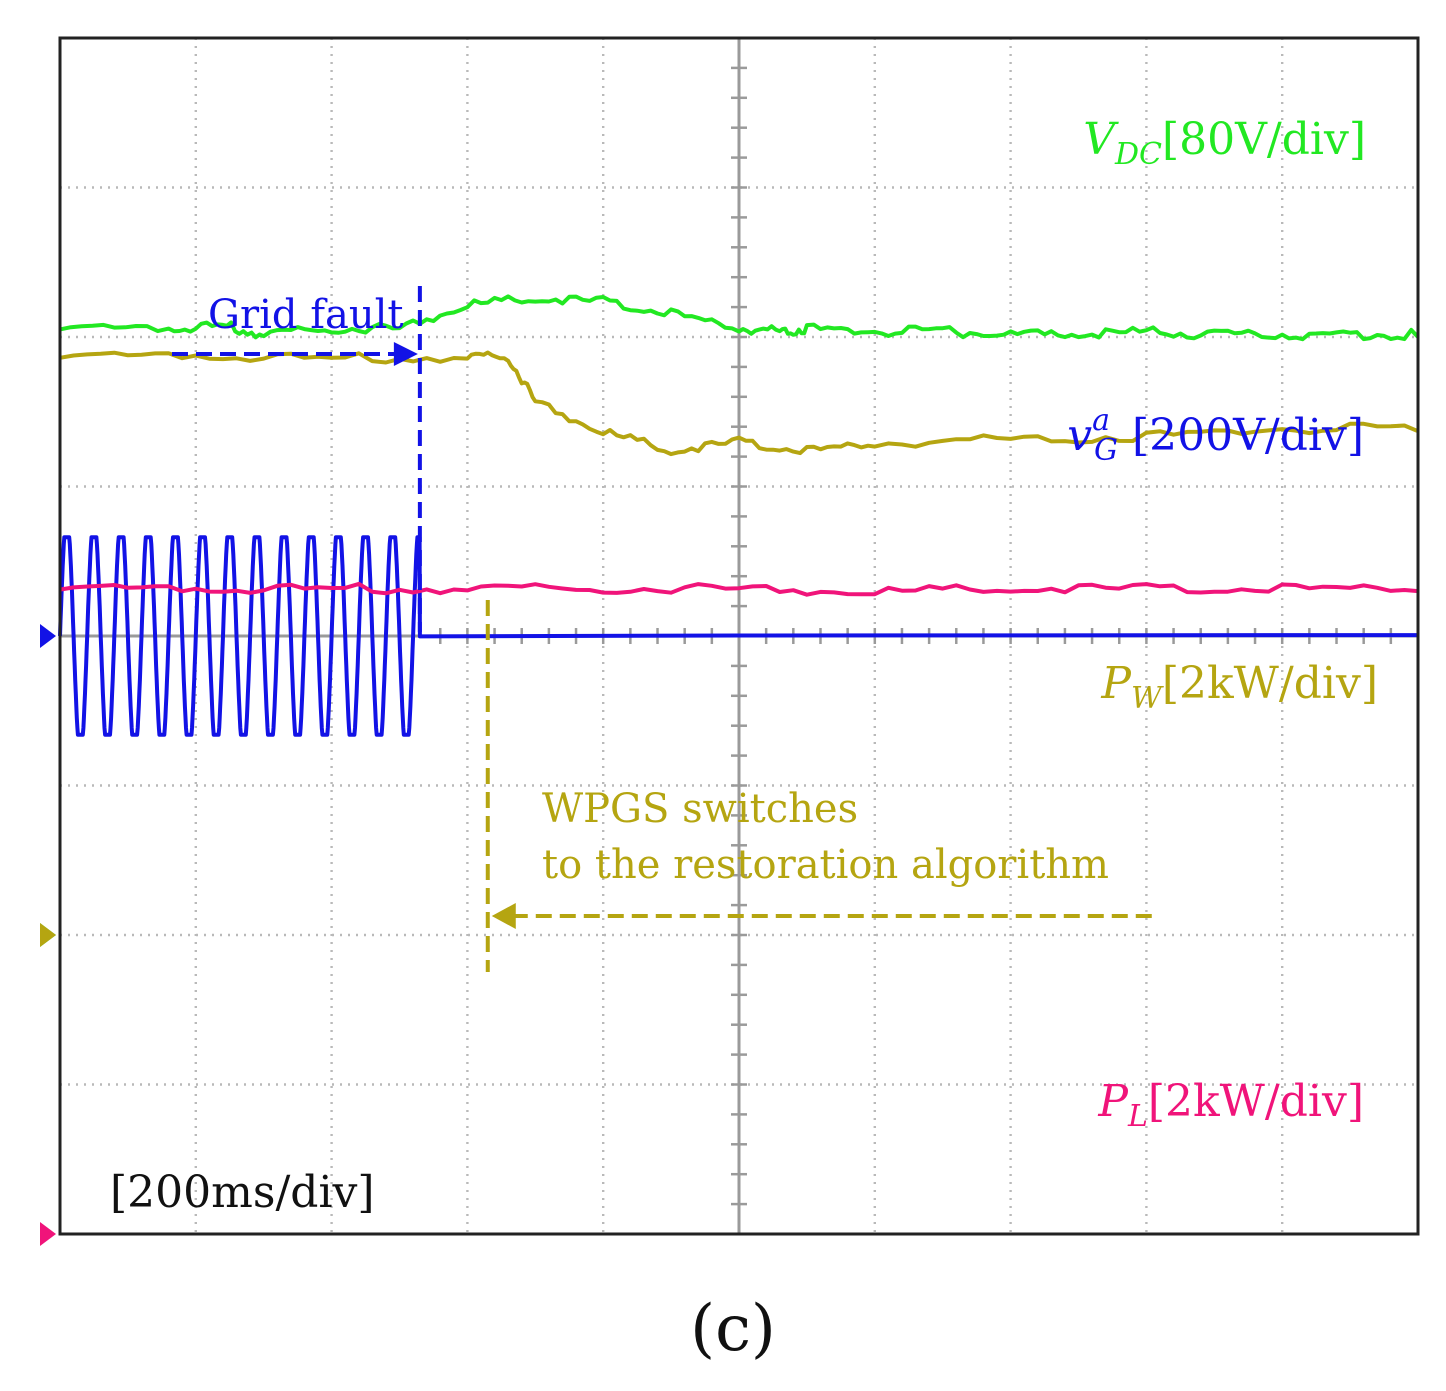  What do you see at coordinates (739, 589) in the screenshot?
I see `pl-trace` at bounding box center [739, 589].